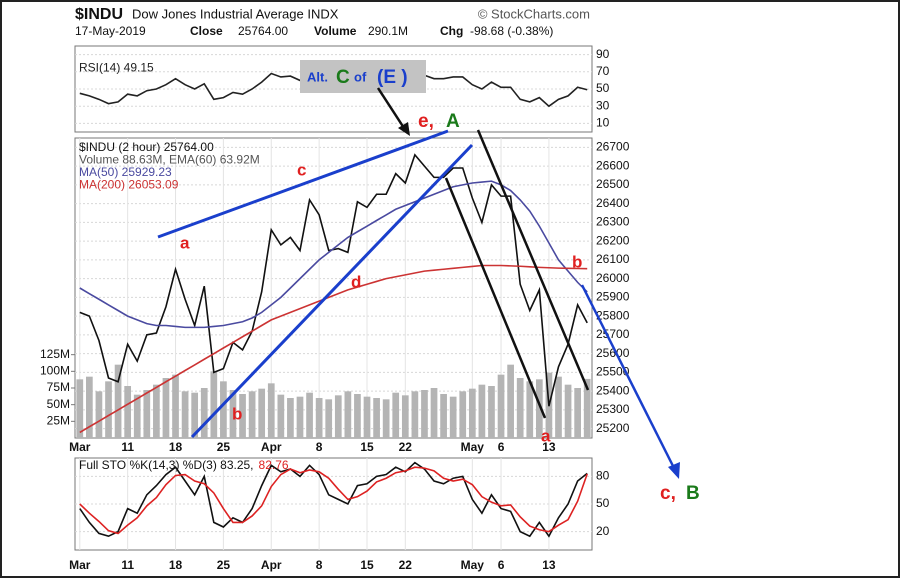 The height and width of the screenshot is (580, 902). What do you see at coordinates (693, 493) in the screenshot?
I see `annotation: B` at bounding box center [693, 493].